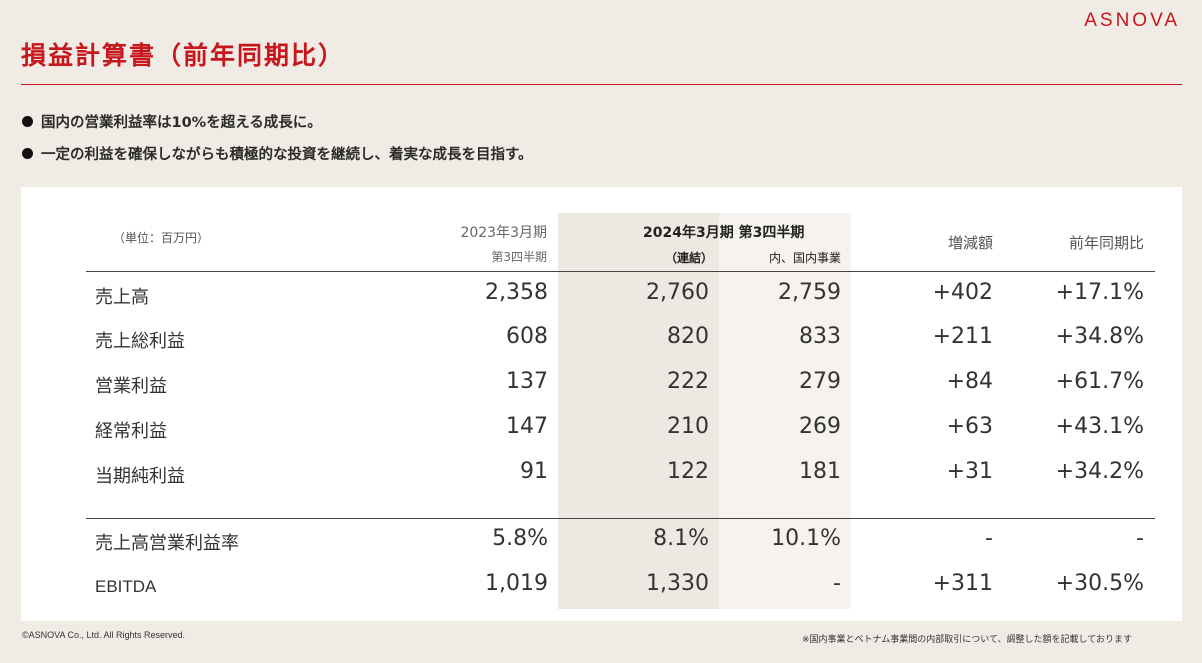 This screenshot has width=1202, height=663. Describe the element at coordinates (1099, 583) in the screenshot. I see `cell-yoy: +30.5%` at that location.